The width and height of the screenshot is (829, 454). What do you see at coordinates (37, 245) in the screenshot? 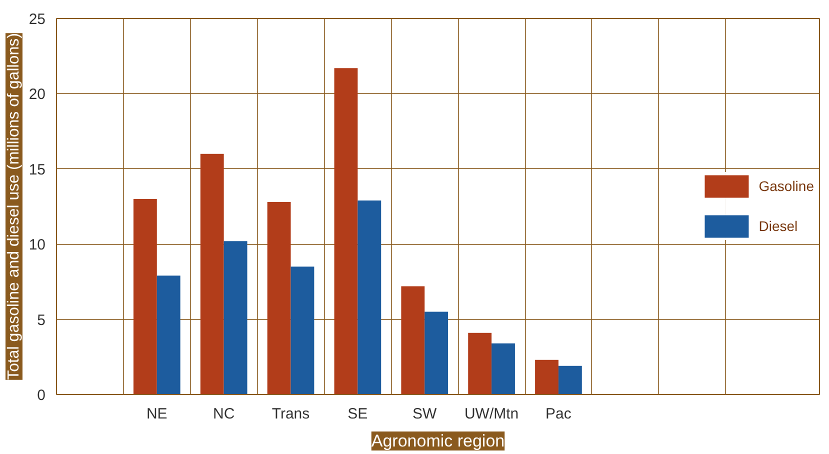
I see `y-tick-label: 10` at bounding box center [37, 245].